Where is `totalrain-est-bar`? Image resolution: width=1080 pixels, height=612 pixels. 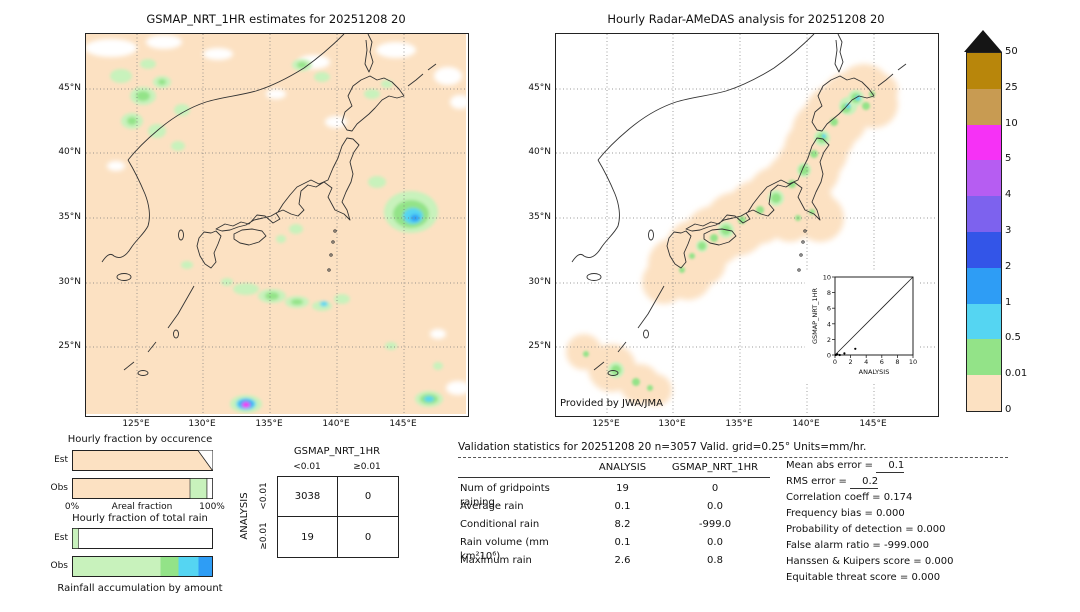 totalrain-est-bar is located at coordinates (142, 538).